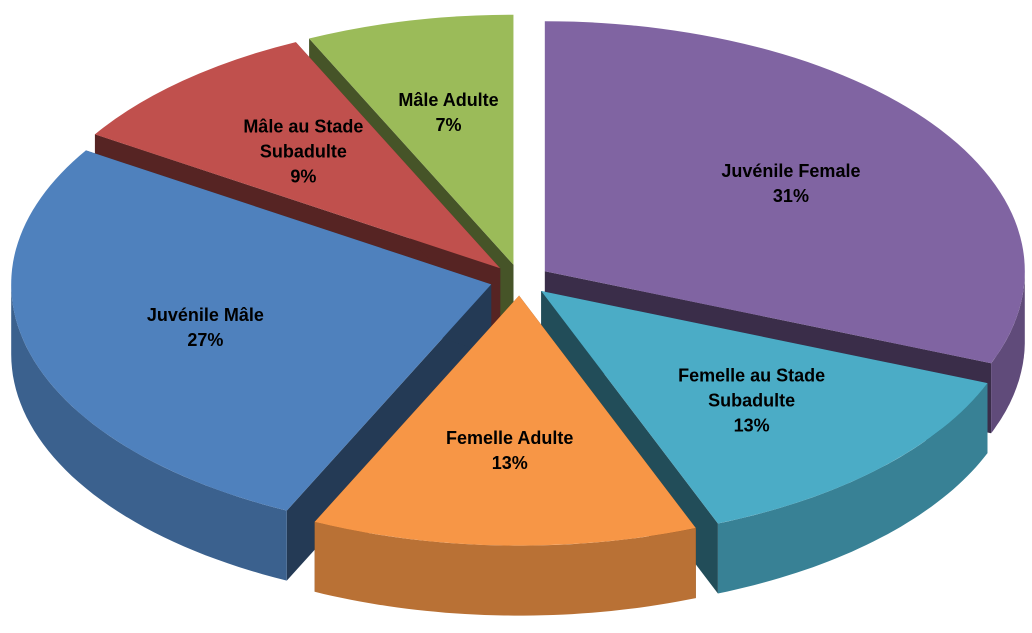 The width and height of the screenshot is (1032, 633). Describe the element at coordinates (303, 139) in the screenshot. I see `label-category: Mâle au Stade Subadulte` at that location.